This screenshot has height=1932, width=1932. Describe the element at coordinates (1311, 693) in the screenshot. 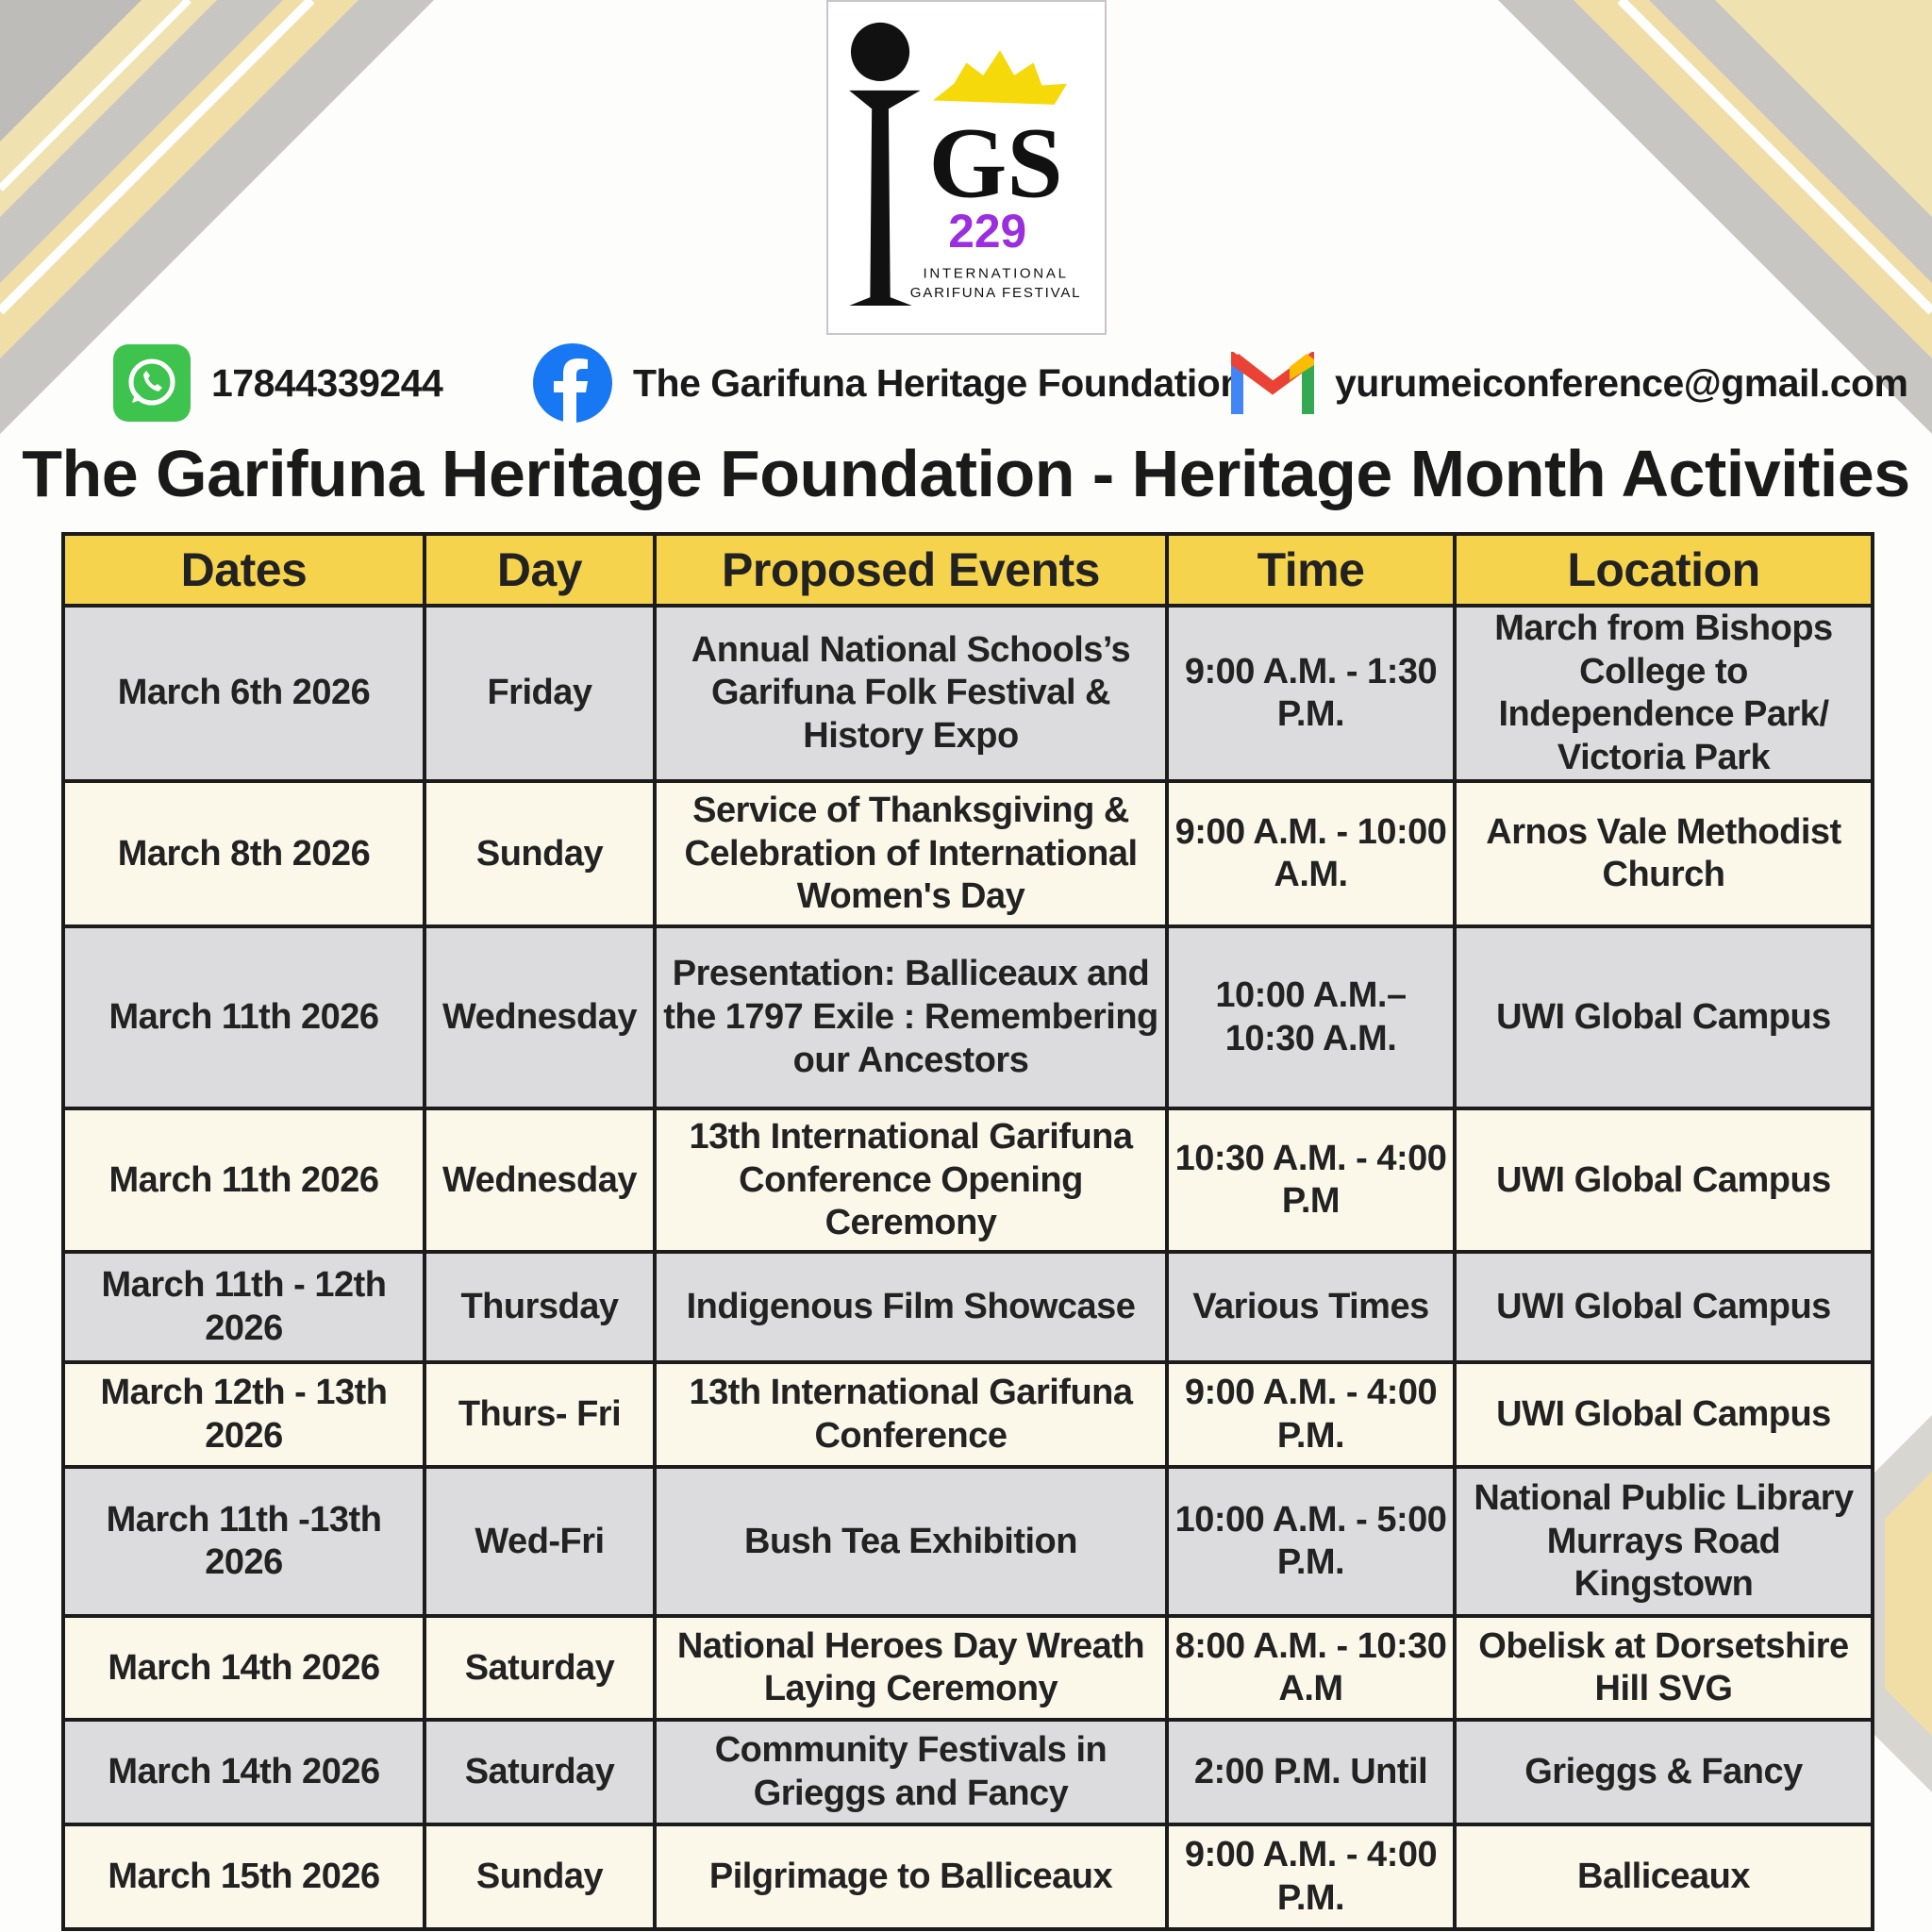

I see `cell-time: 9:00 A.M. - 1:30 P.M.` at that location.